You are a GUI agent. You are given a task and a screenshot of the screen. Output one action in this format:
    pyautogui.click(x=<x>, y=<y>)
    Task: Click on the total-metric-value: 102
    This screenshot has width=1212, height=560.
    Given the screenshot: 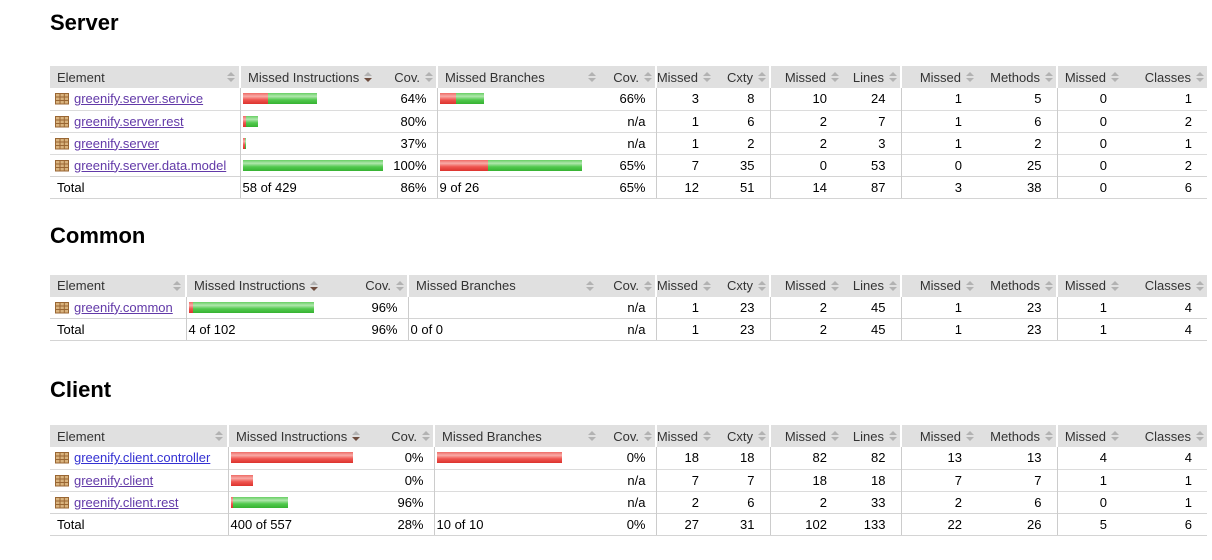 What is the action you would take?
    pyautogui.click(x=805, y=524)
    